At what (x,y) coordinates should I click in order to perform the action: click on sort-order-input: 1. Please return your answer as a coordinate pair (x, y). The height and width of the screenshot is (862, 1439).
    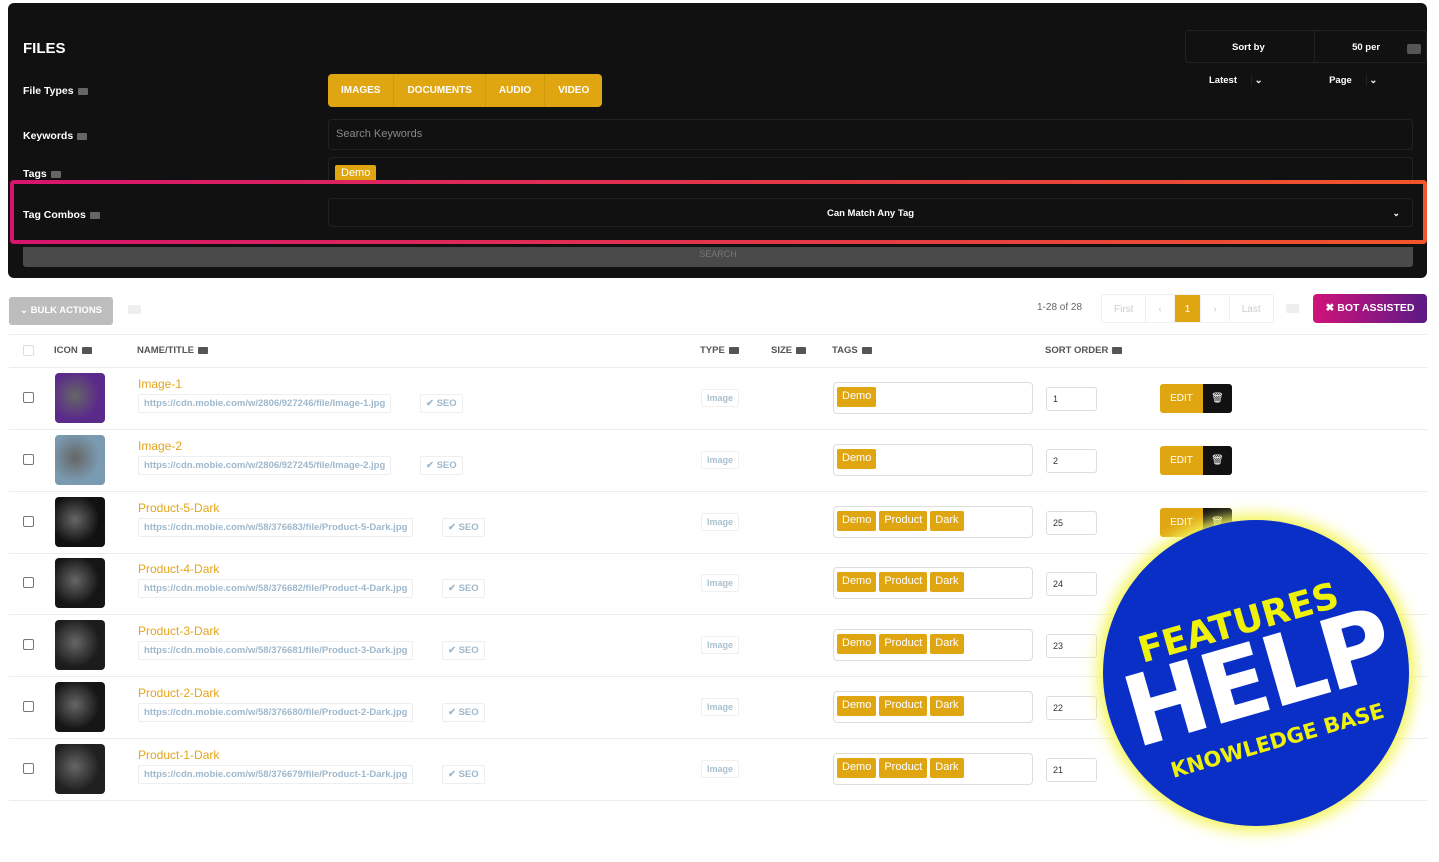
    Looking at the image, I should click on (1071, 399).